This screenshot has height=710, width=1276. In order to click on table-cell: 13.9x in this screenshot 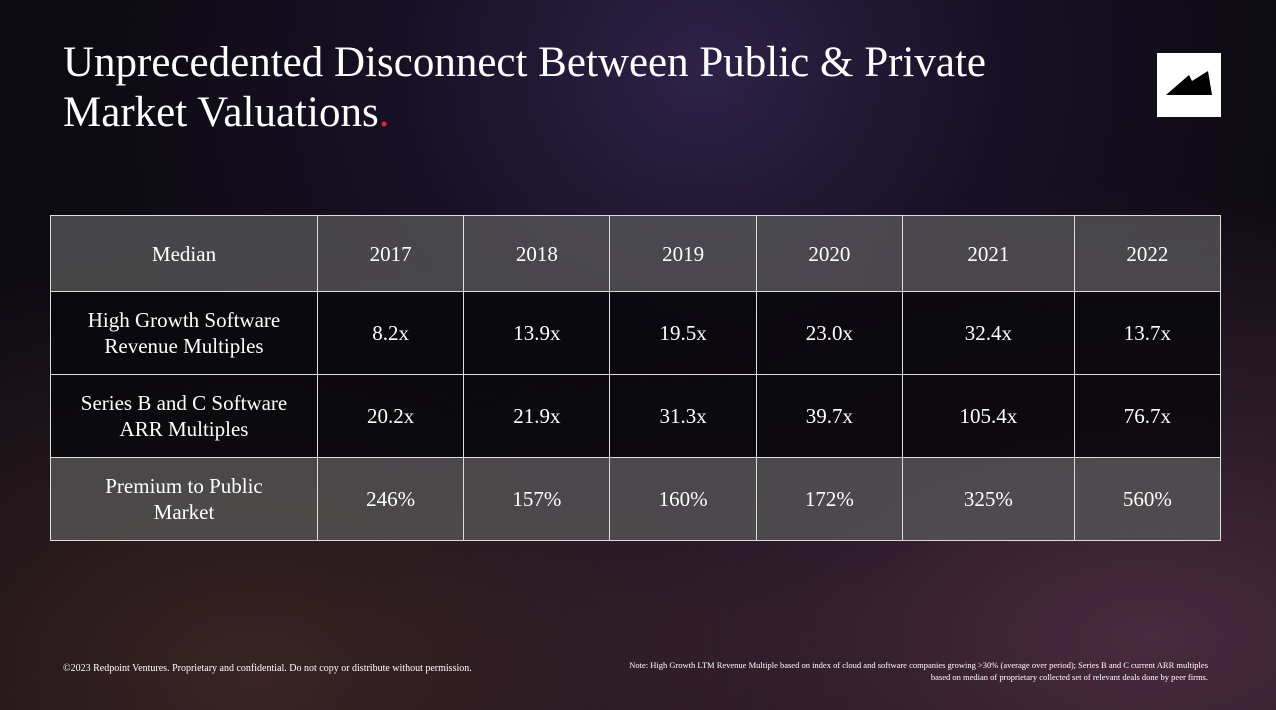, I will do `click(537, 333)`.